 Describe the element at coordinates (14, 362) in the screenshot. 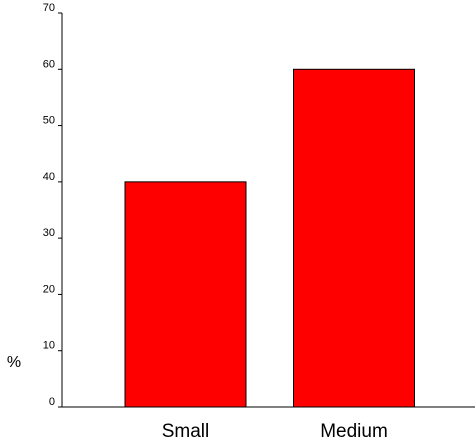

I see `y-axis-title: %` at that location.